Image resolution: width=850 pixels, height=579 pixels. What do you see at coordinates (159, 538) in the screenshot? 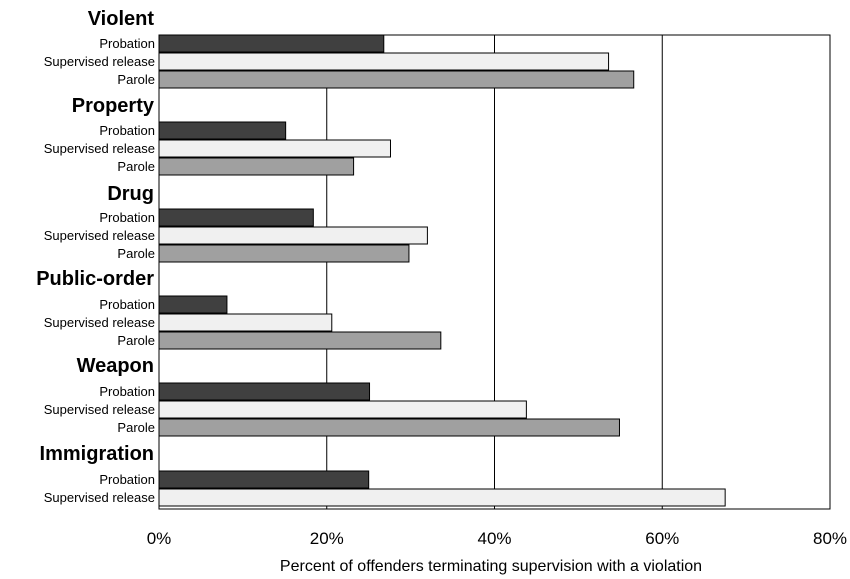
I see `x-tick-label: 0%` at bounding box center [159, 538].